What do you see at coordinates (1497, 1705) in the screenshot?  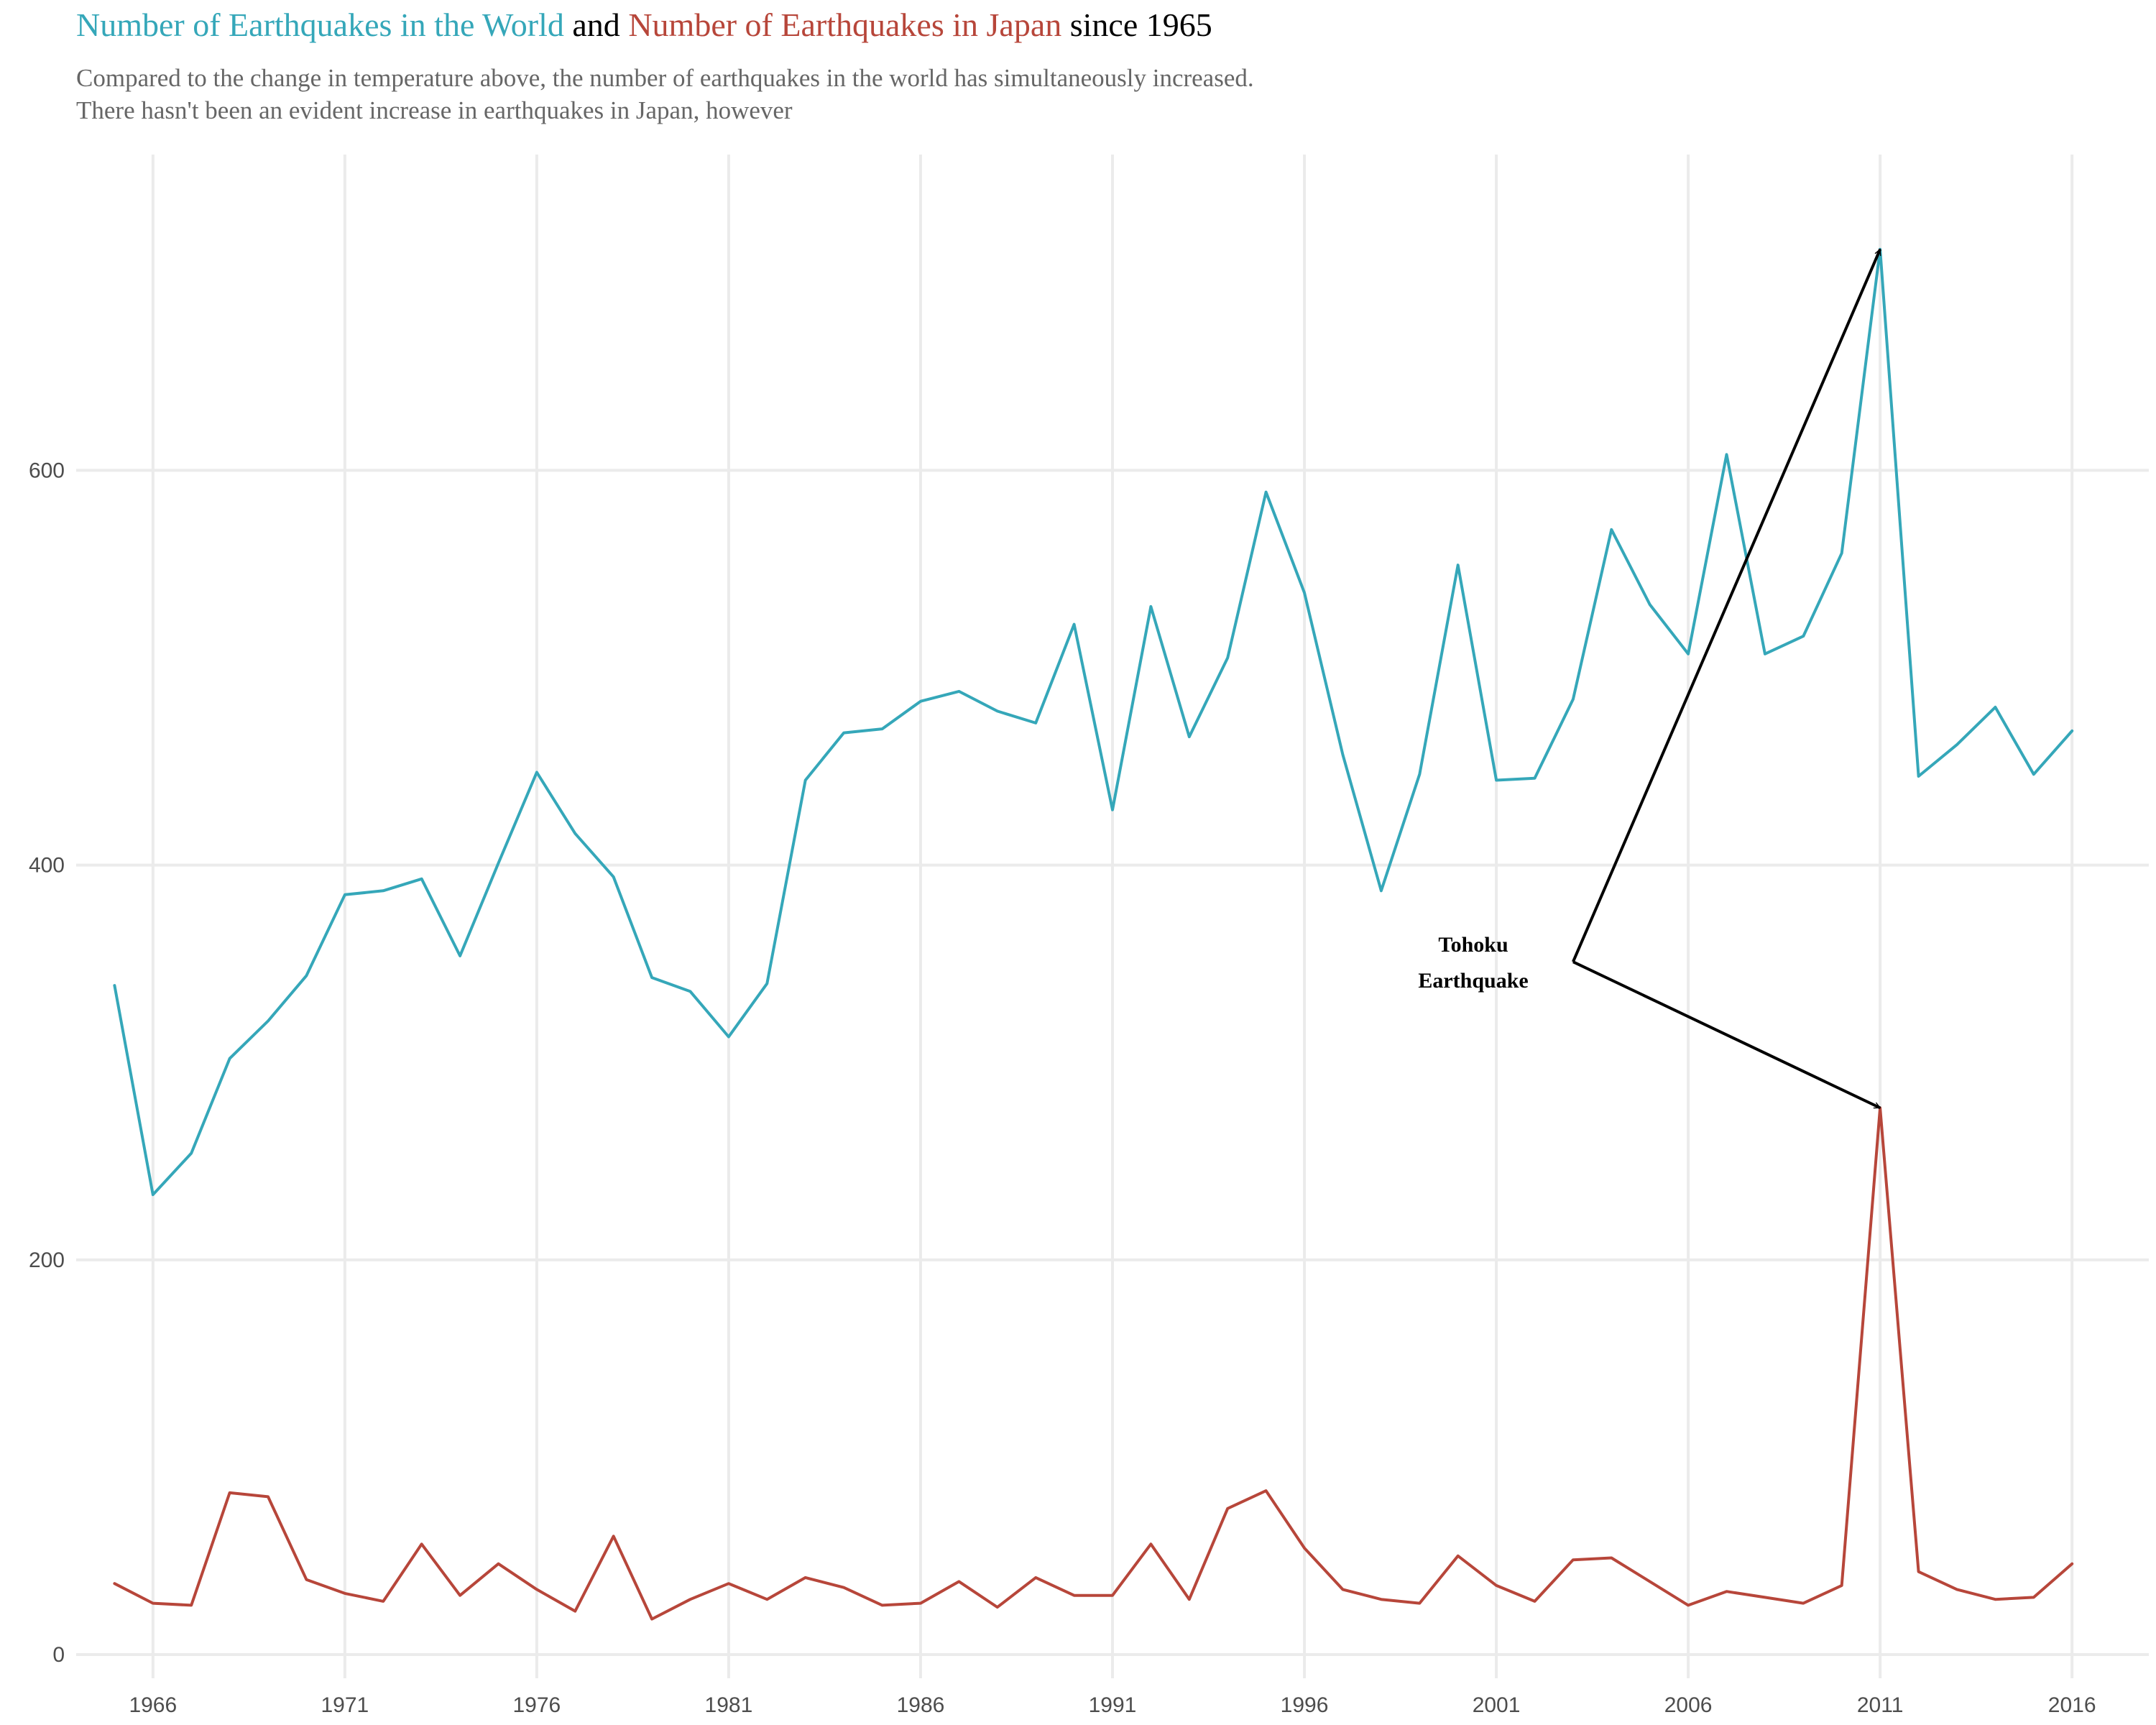 I see `x-tick-label: 2001` at bounding box center [1497, 1705].